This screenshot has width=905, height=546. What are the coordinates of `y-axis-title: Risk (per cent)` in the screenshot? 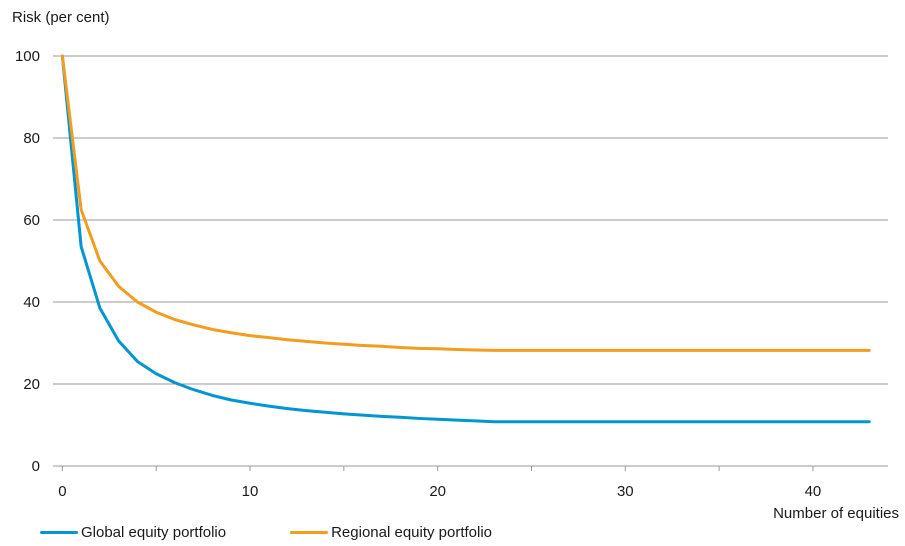 It's located at (61, 17).